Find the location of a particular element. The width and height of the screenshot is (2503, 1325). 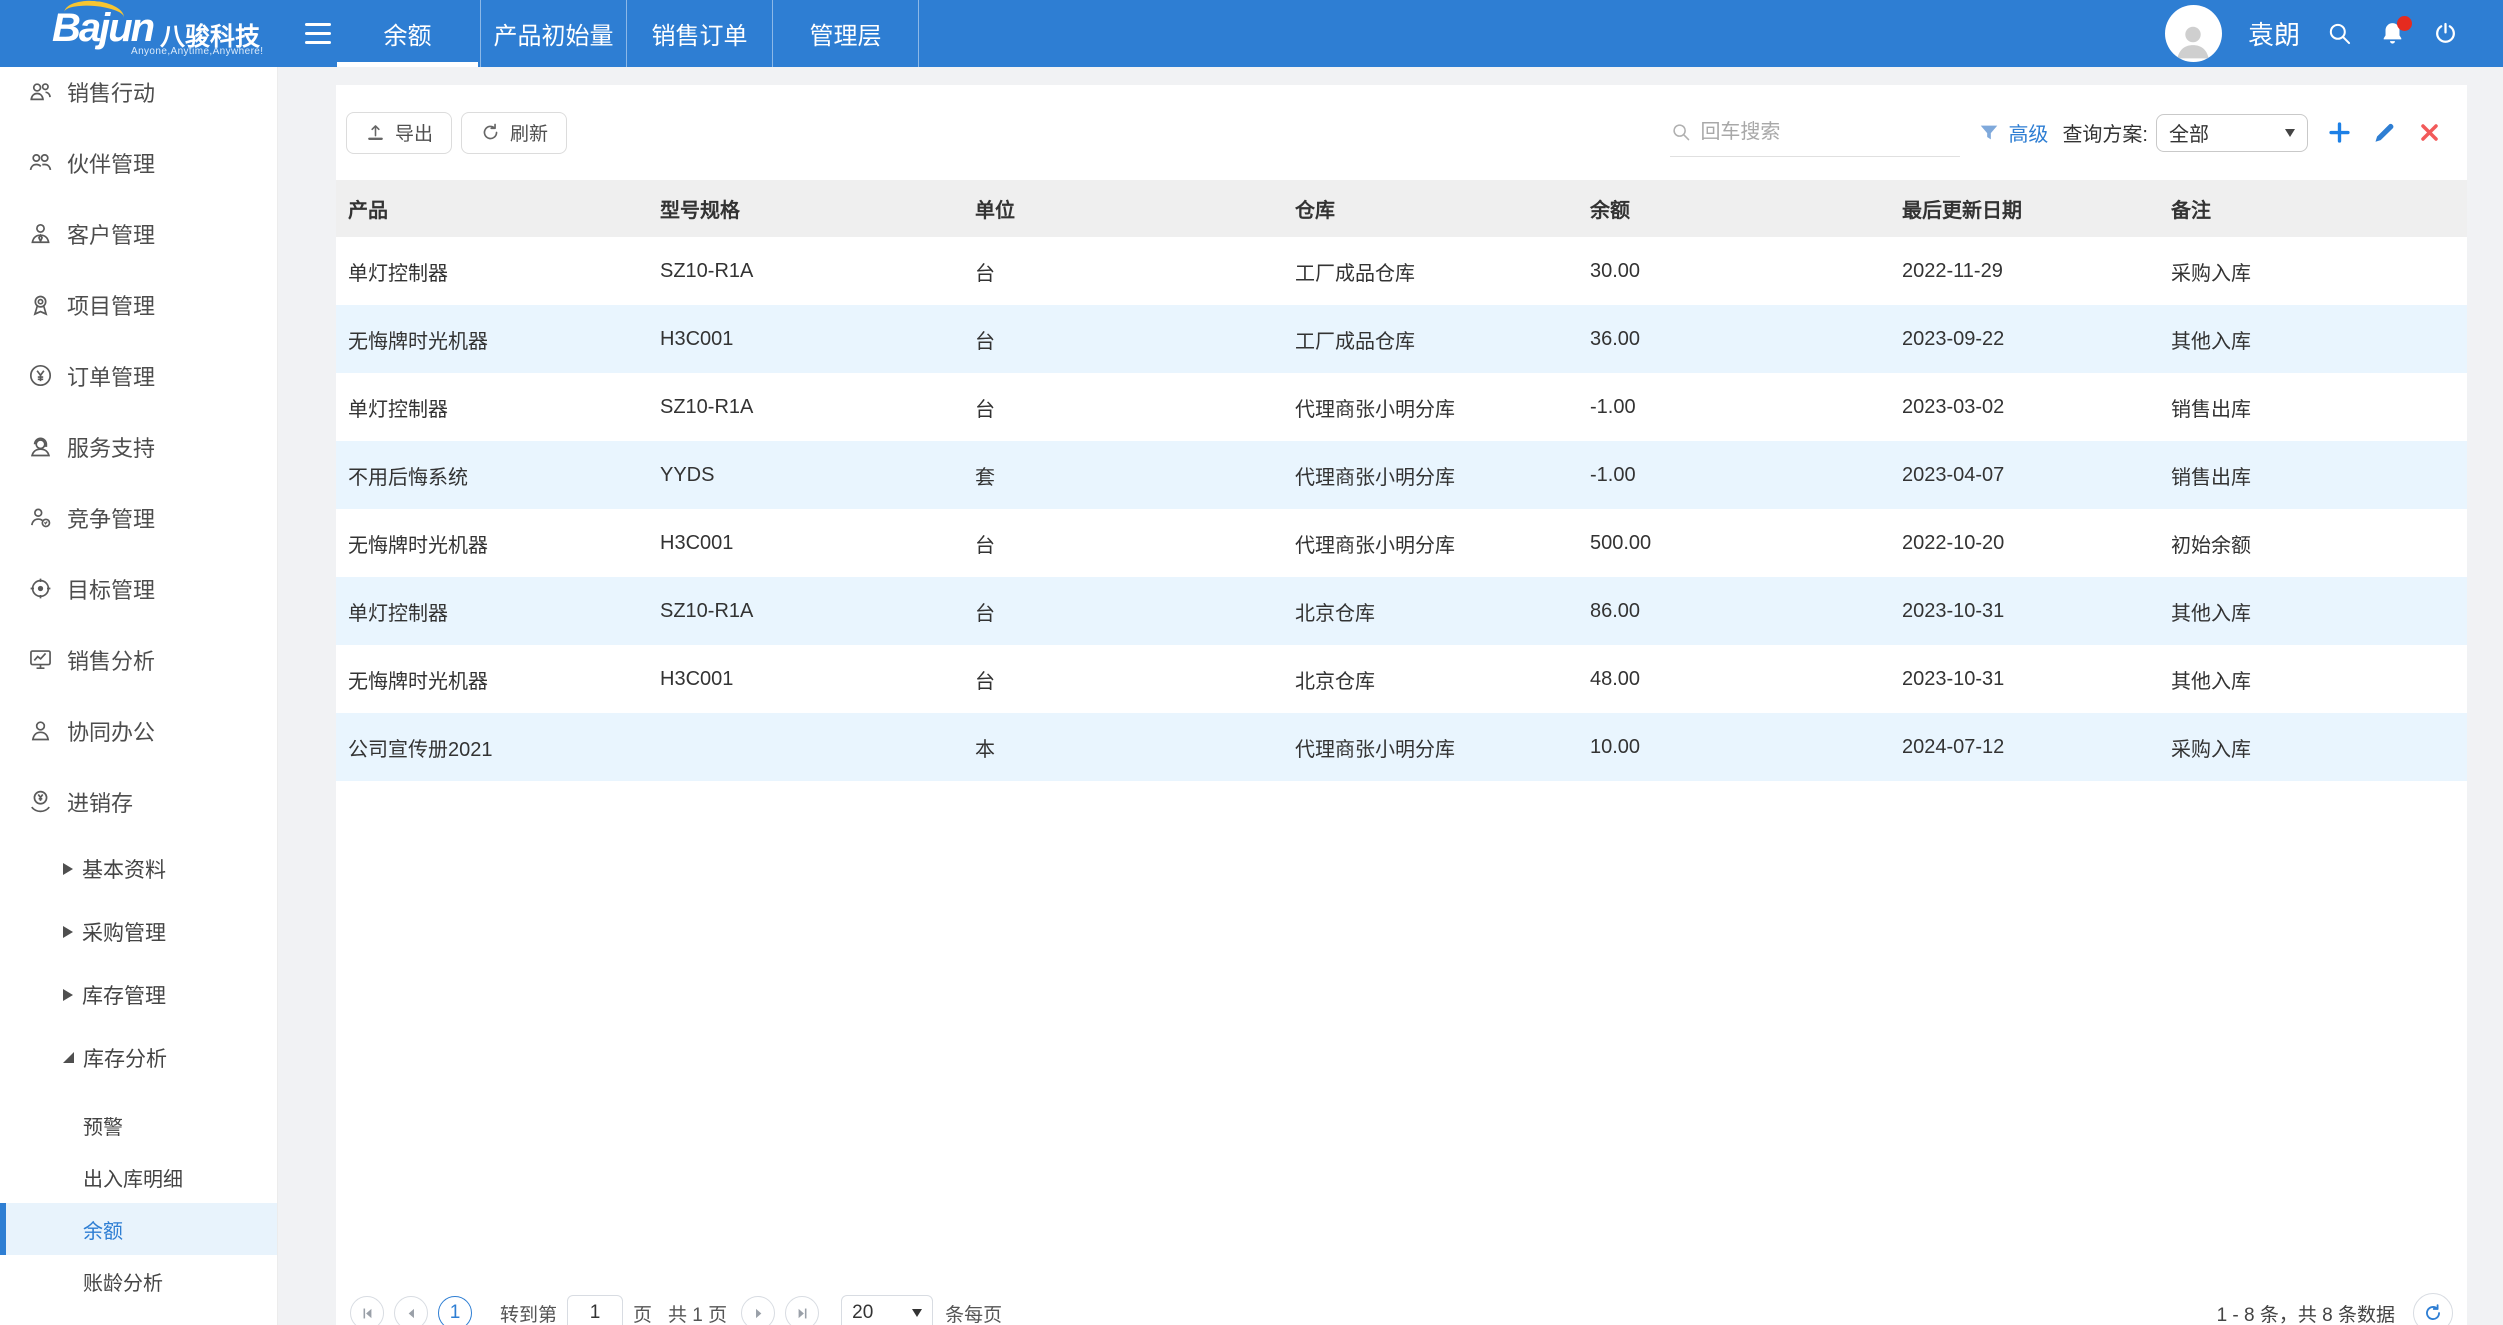

add-scheme-plus-icon is located at coordinates (2339, 132).